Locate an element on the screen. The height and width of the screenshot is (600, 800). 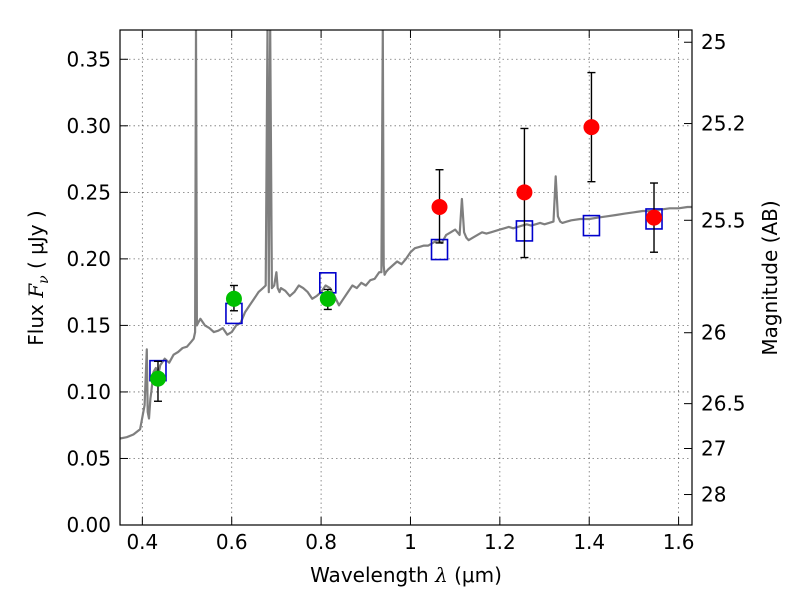
y-tick-label: 0.35 is located at coordinates (88, 59).